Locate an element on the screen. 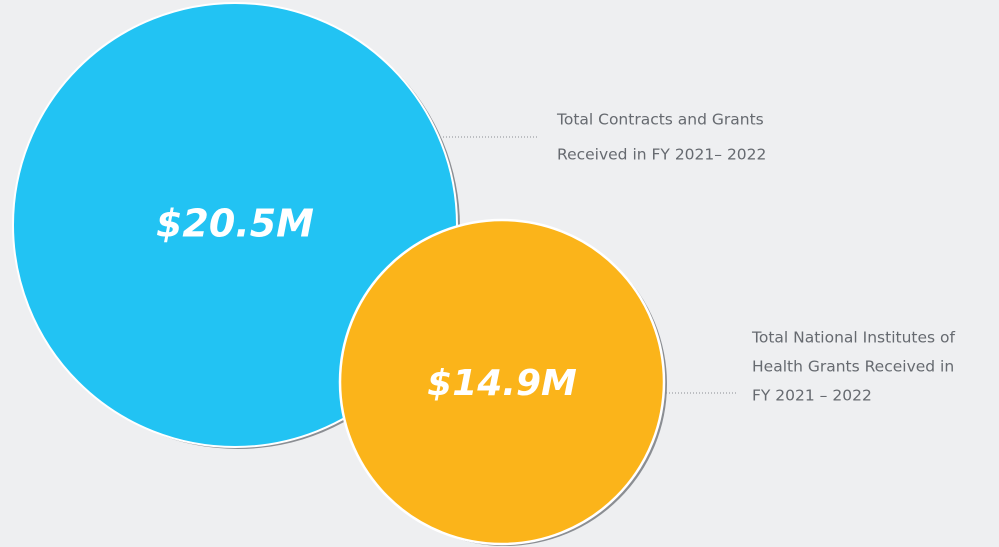  amount: $14.9M is located at coordinates (502, 383).